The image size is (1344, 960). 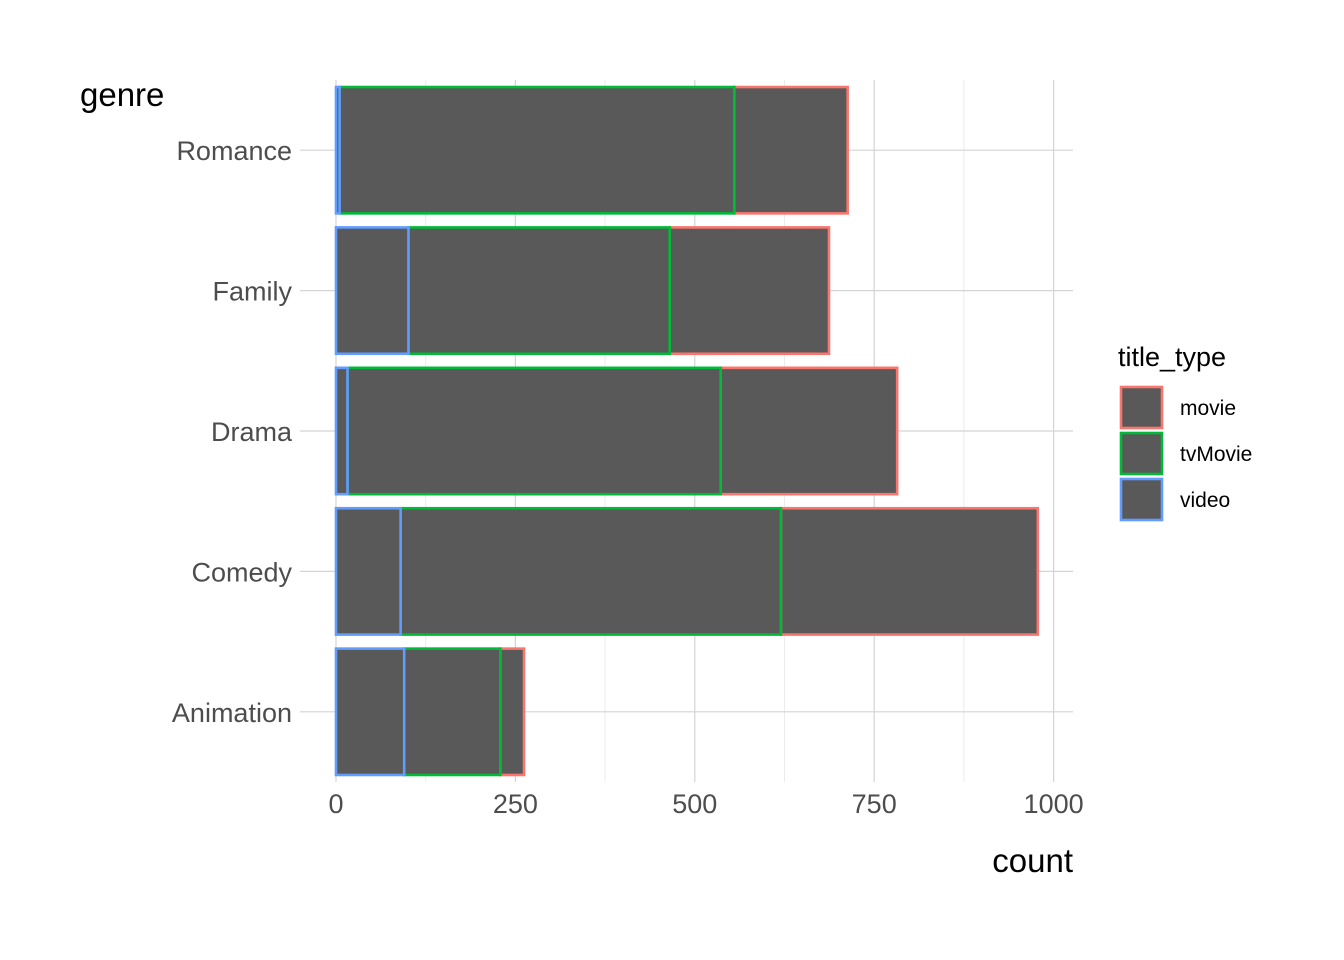 I want to click on y-tick-label: Romance, so click(x=234, y=151).